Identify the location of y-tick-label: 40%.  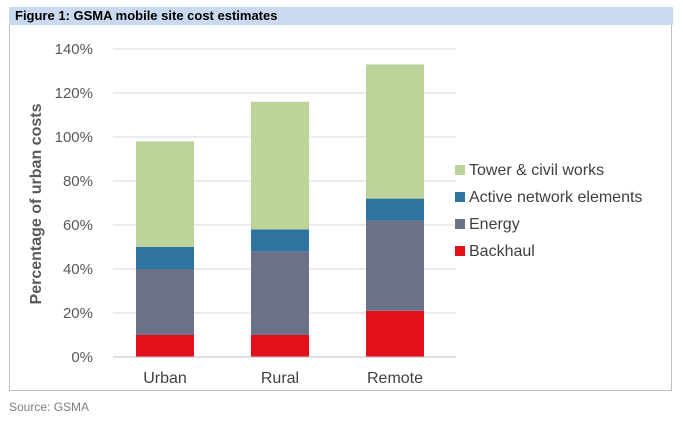
(78, 269).